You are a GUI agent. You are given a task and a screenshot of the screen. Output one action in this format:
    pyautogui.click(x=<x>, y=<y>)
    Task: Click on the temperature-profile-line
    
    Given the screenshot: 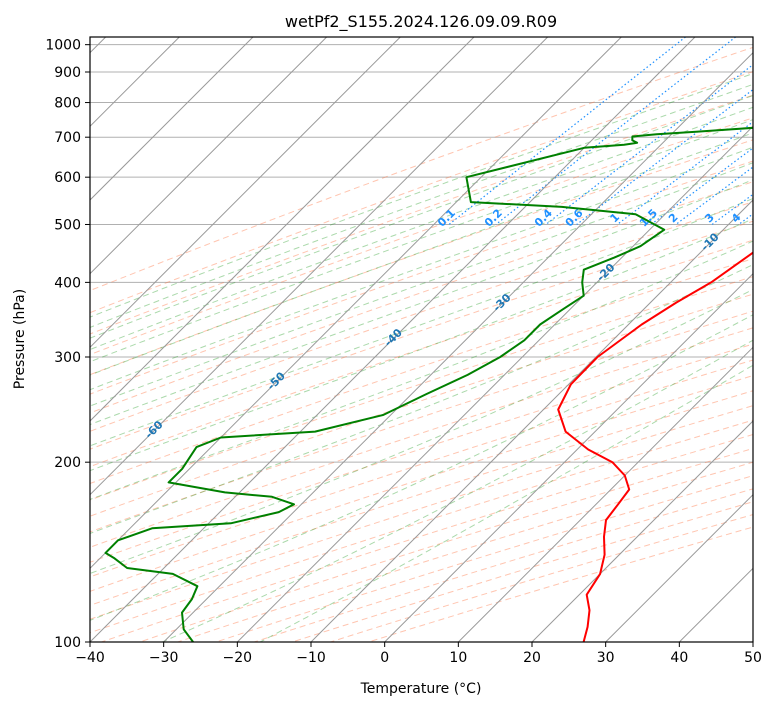 What is the action you would take?
    pyautogui.click(x=655, y=446)
    